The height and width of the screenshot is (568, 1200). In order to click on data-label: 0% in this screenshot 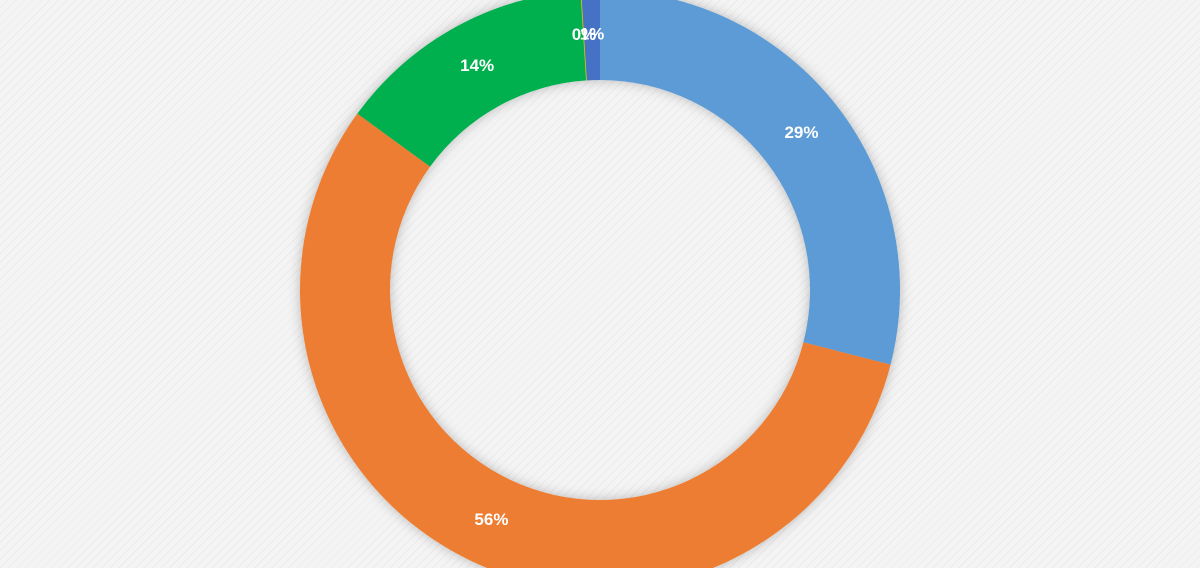, I will do `click(584, 34)`.